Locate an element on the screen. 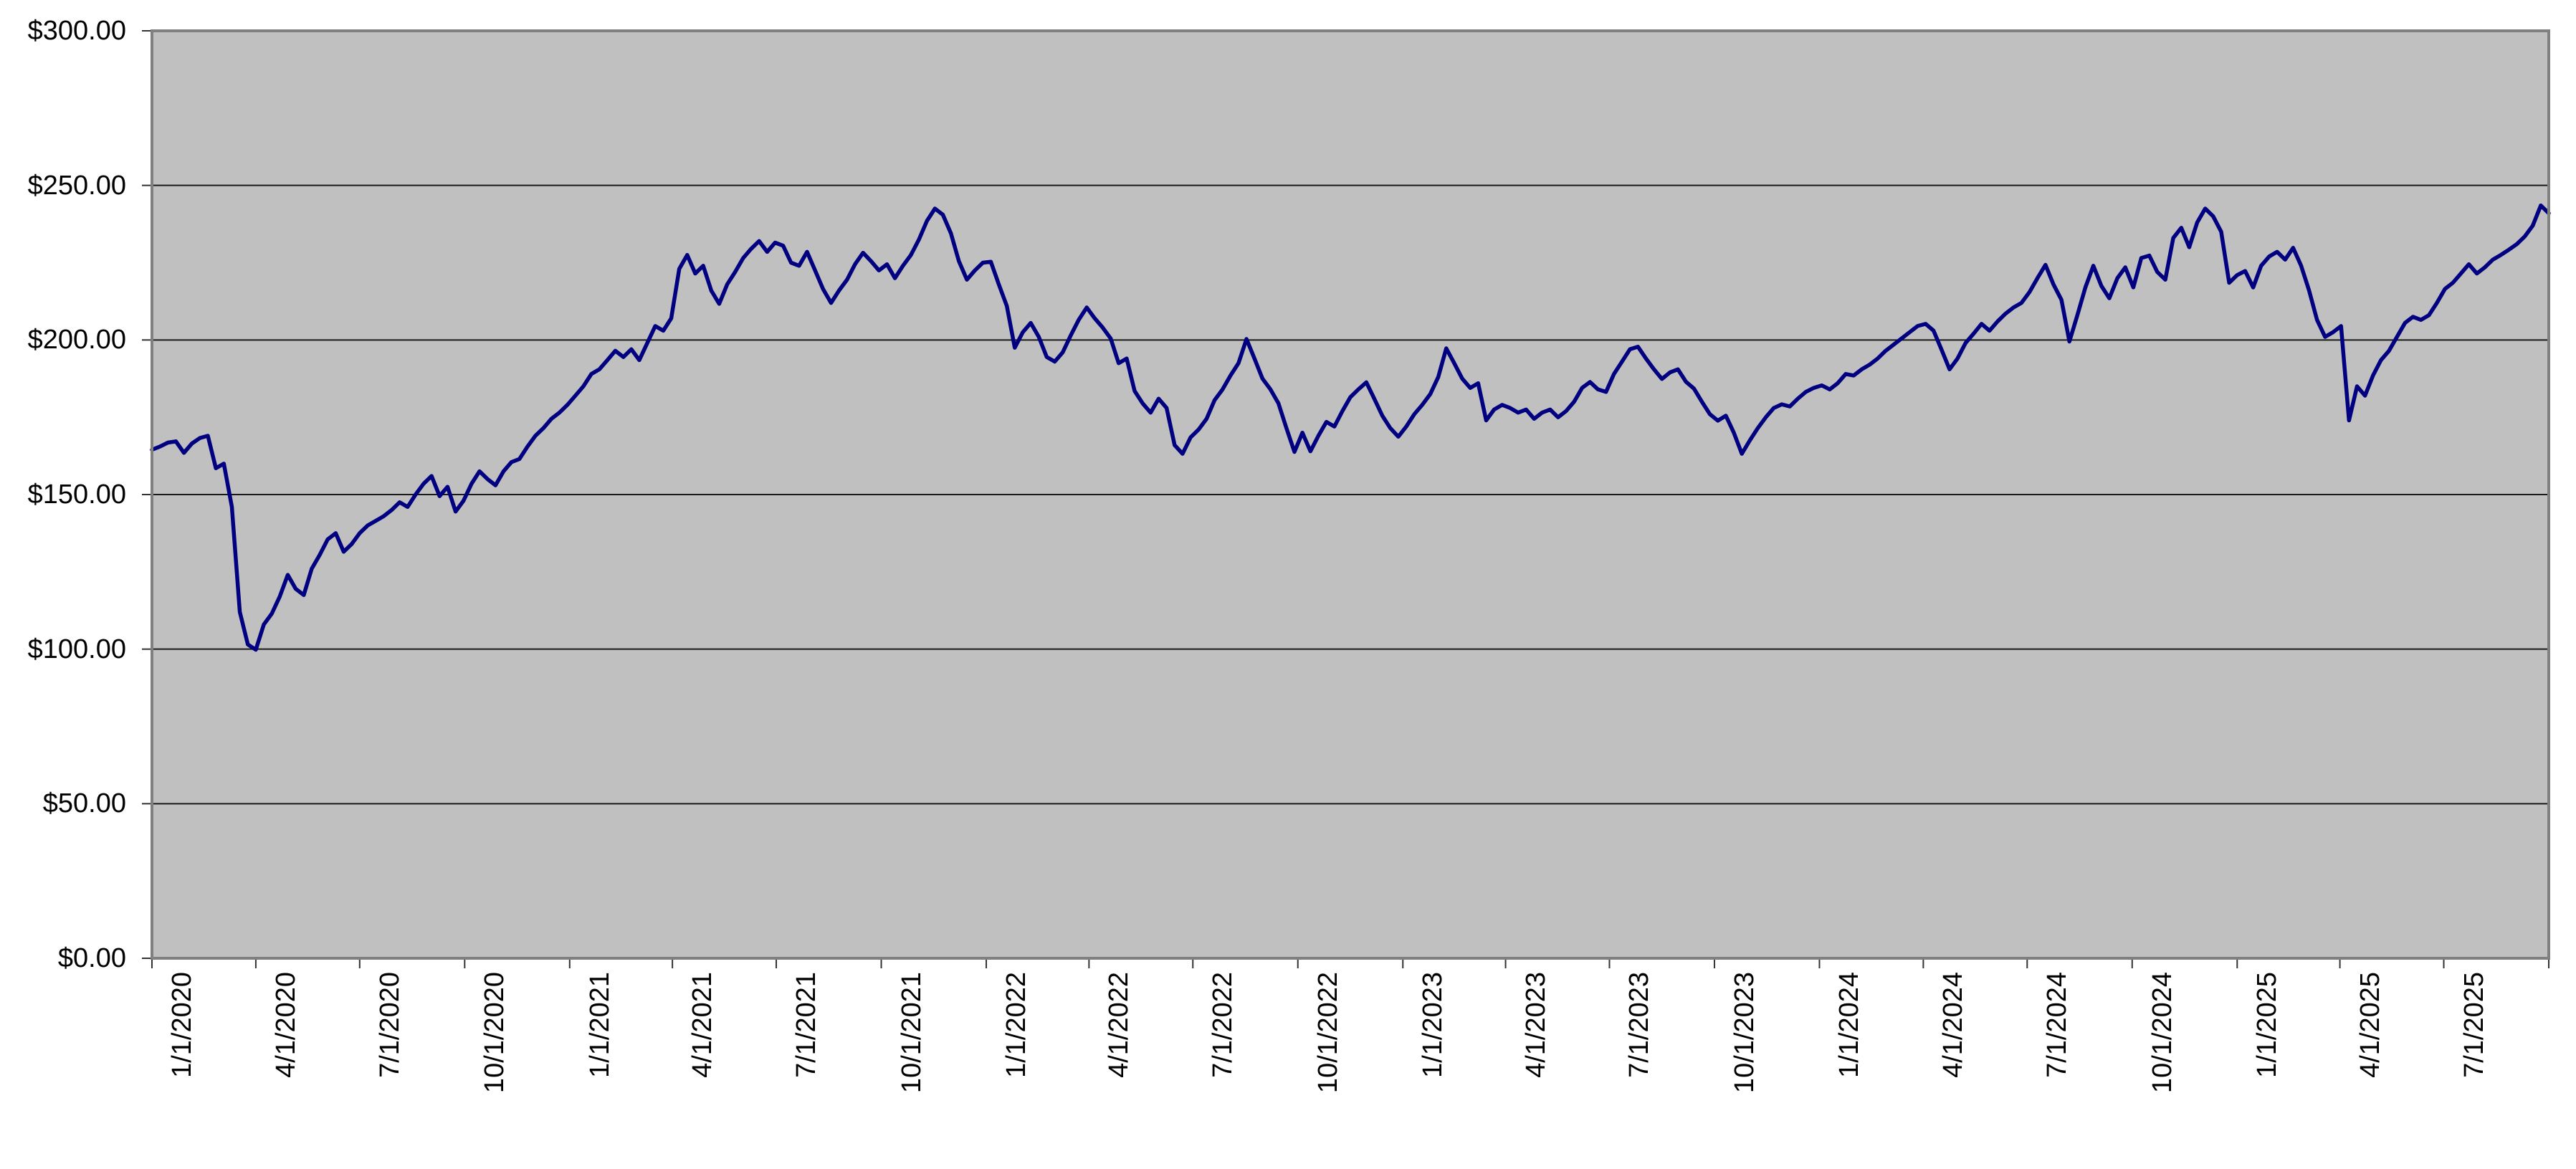 Image resolution: width=2576 pixels, height=1169 pixels. y-axis-tick-marks is located at coordinates (147, 495).